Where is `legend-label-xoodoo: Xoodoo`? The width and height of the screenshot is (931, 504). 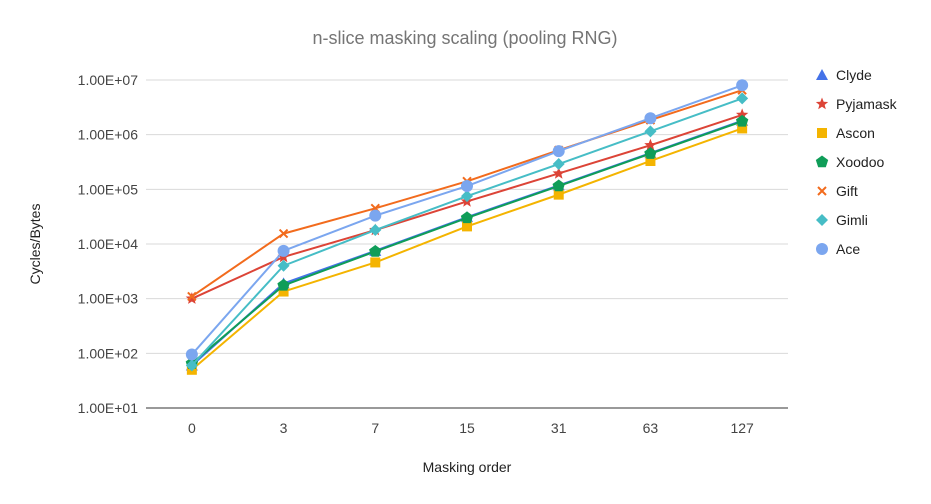
legend-label-xoodoo: Xoodoo is located at coordinates (860, 162).